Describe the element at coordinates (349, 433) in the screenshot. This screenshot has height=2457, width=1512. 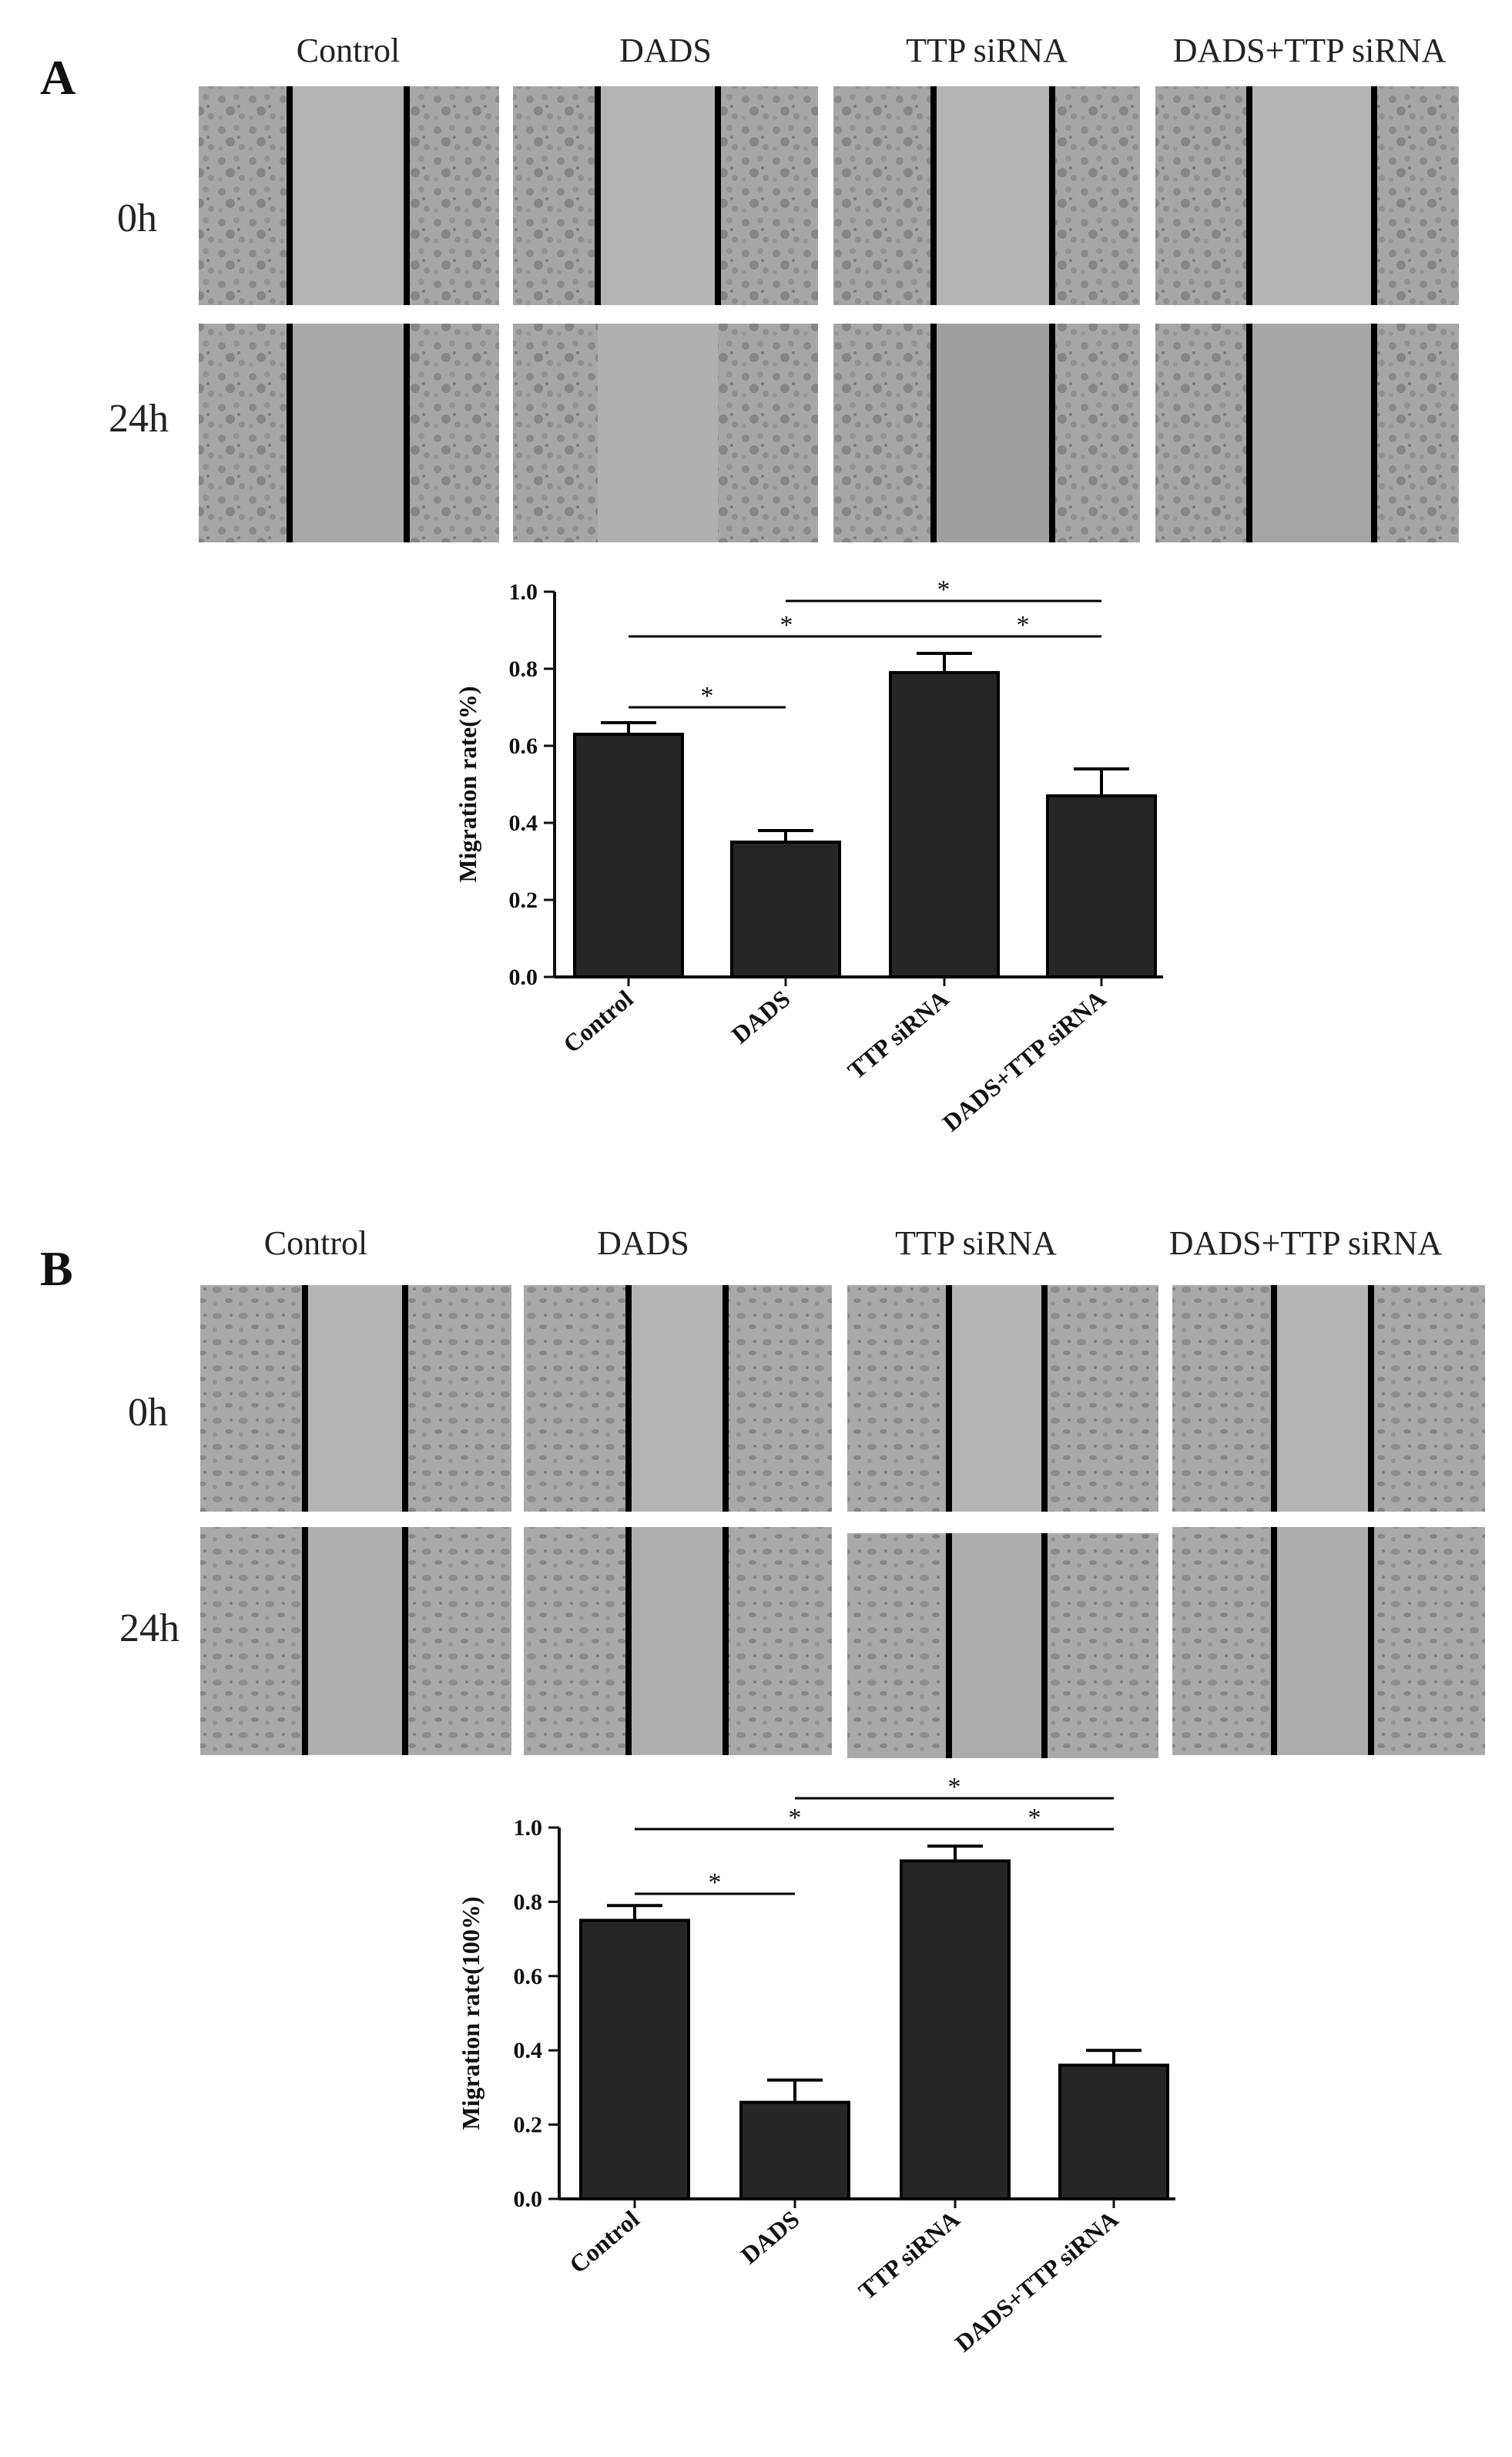
I see `micrograph-a-control-24h` at that location.